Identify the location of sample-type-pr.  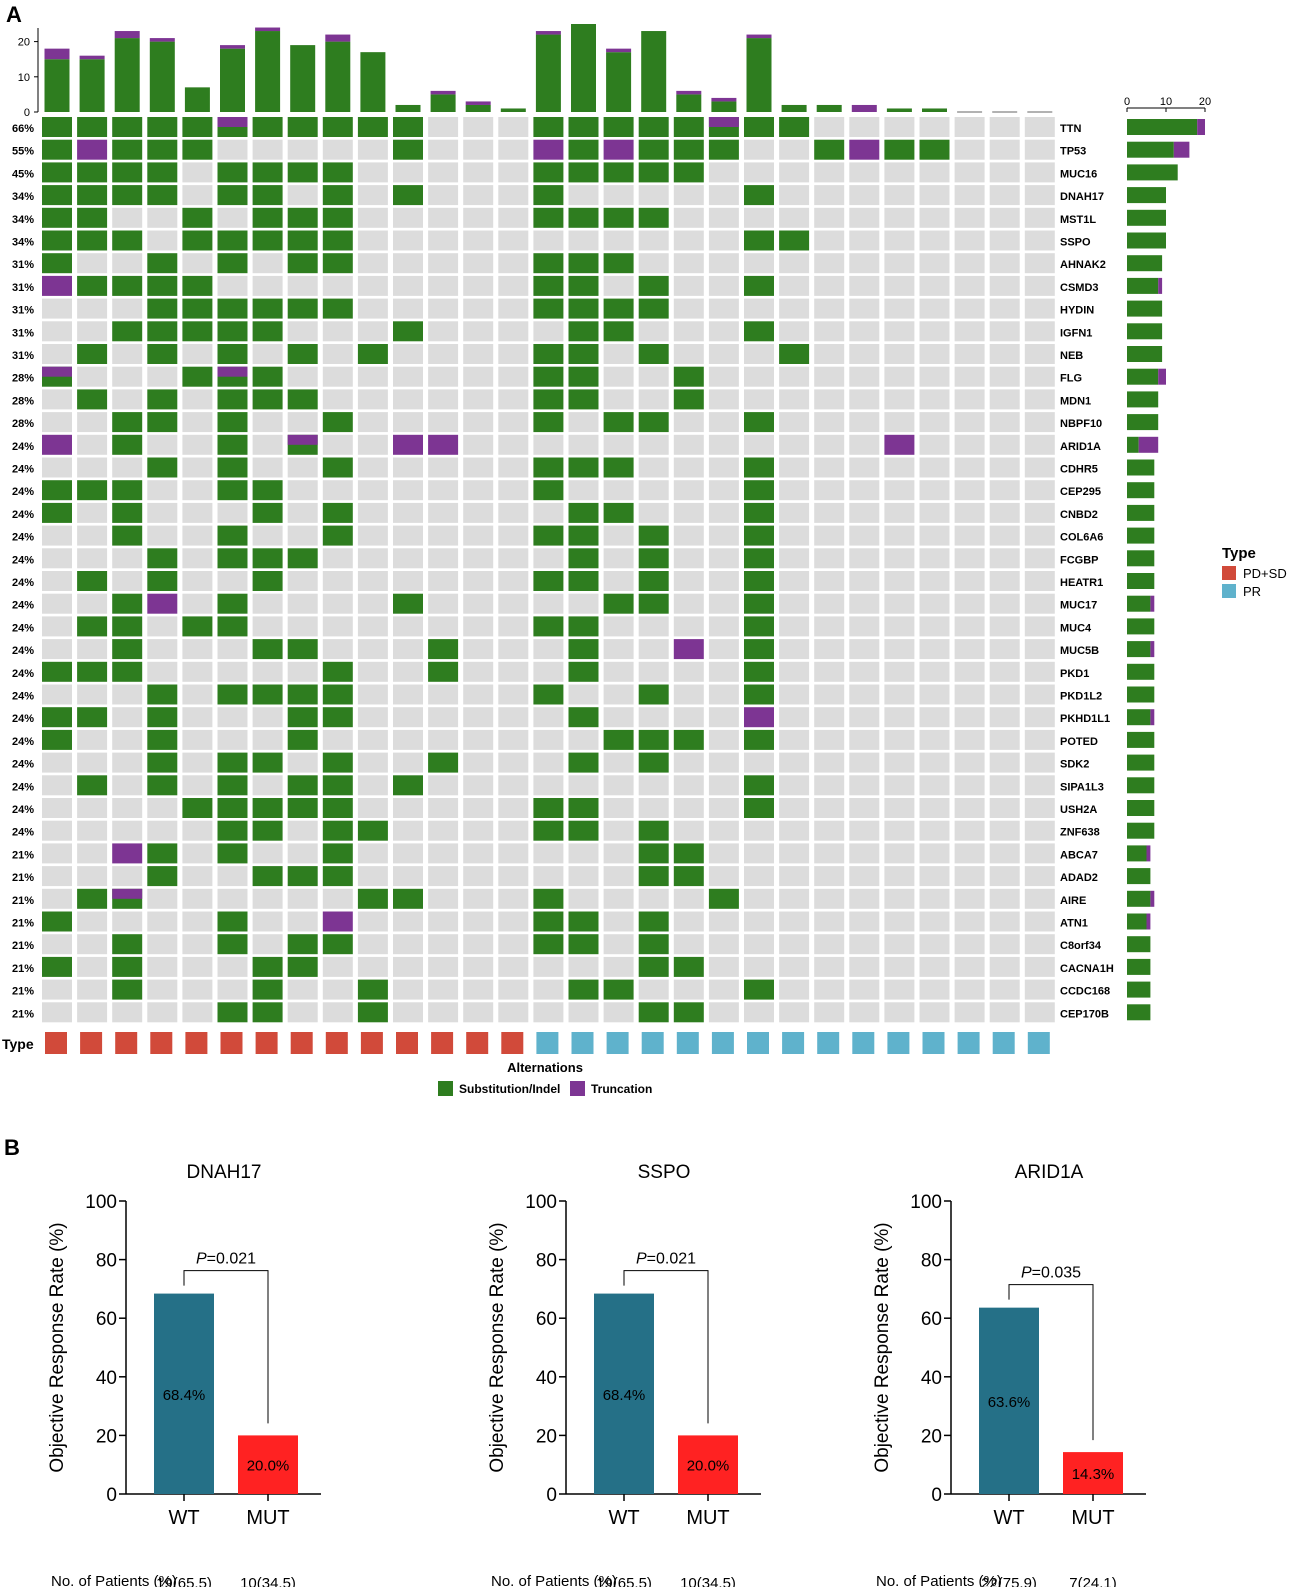
(793, 1043).